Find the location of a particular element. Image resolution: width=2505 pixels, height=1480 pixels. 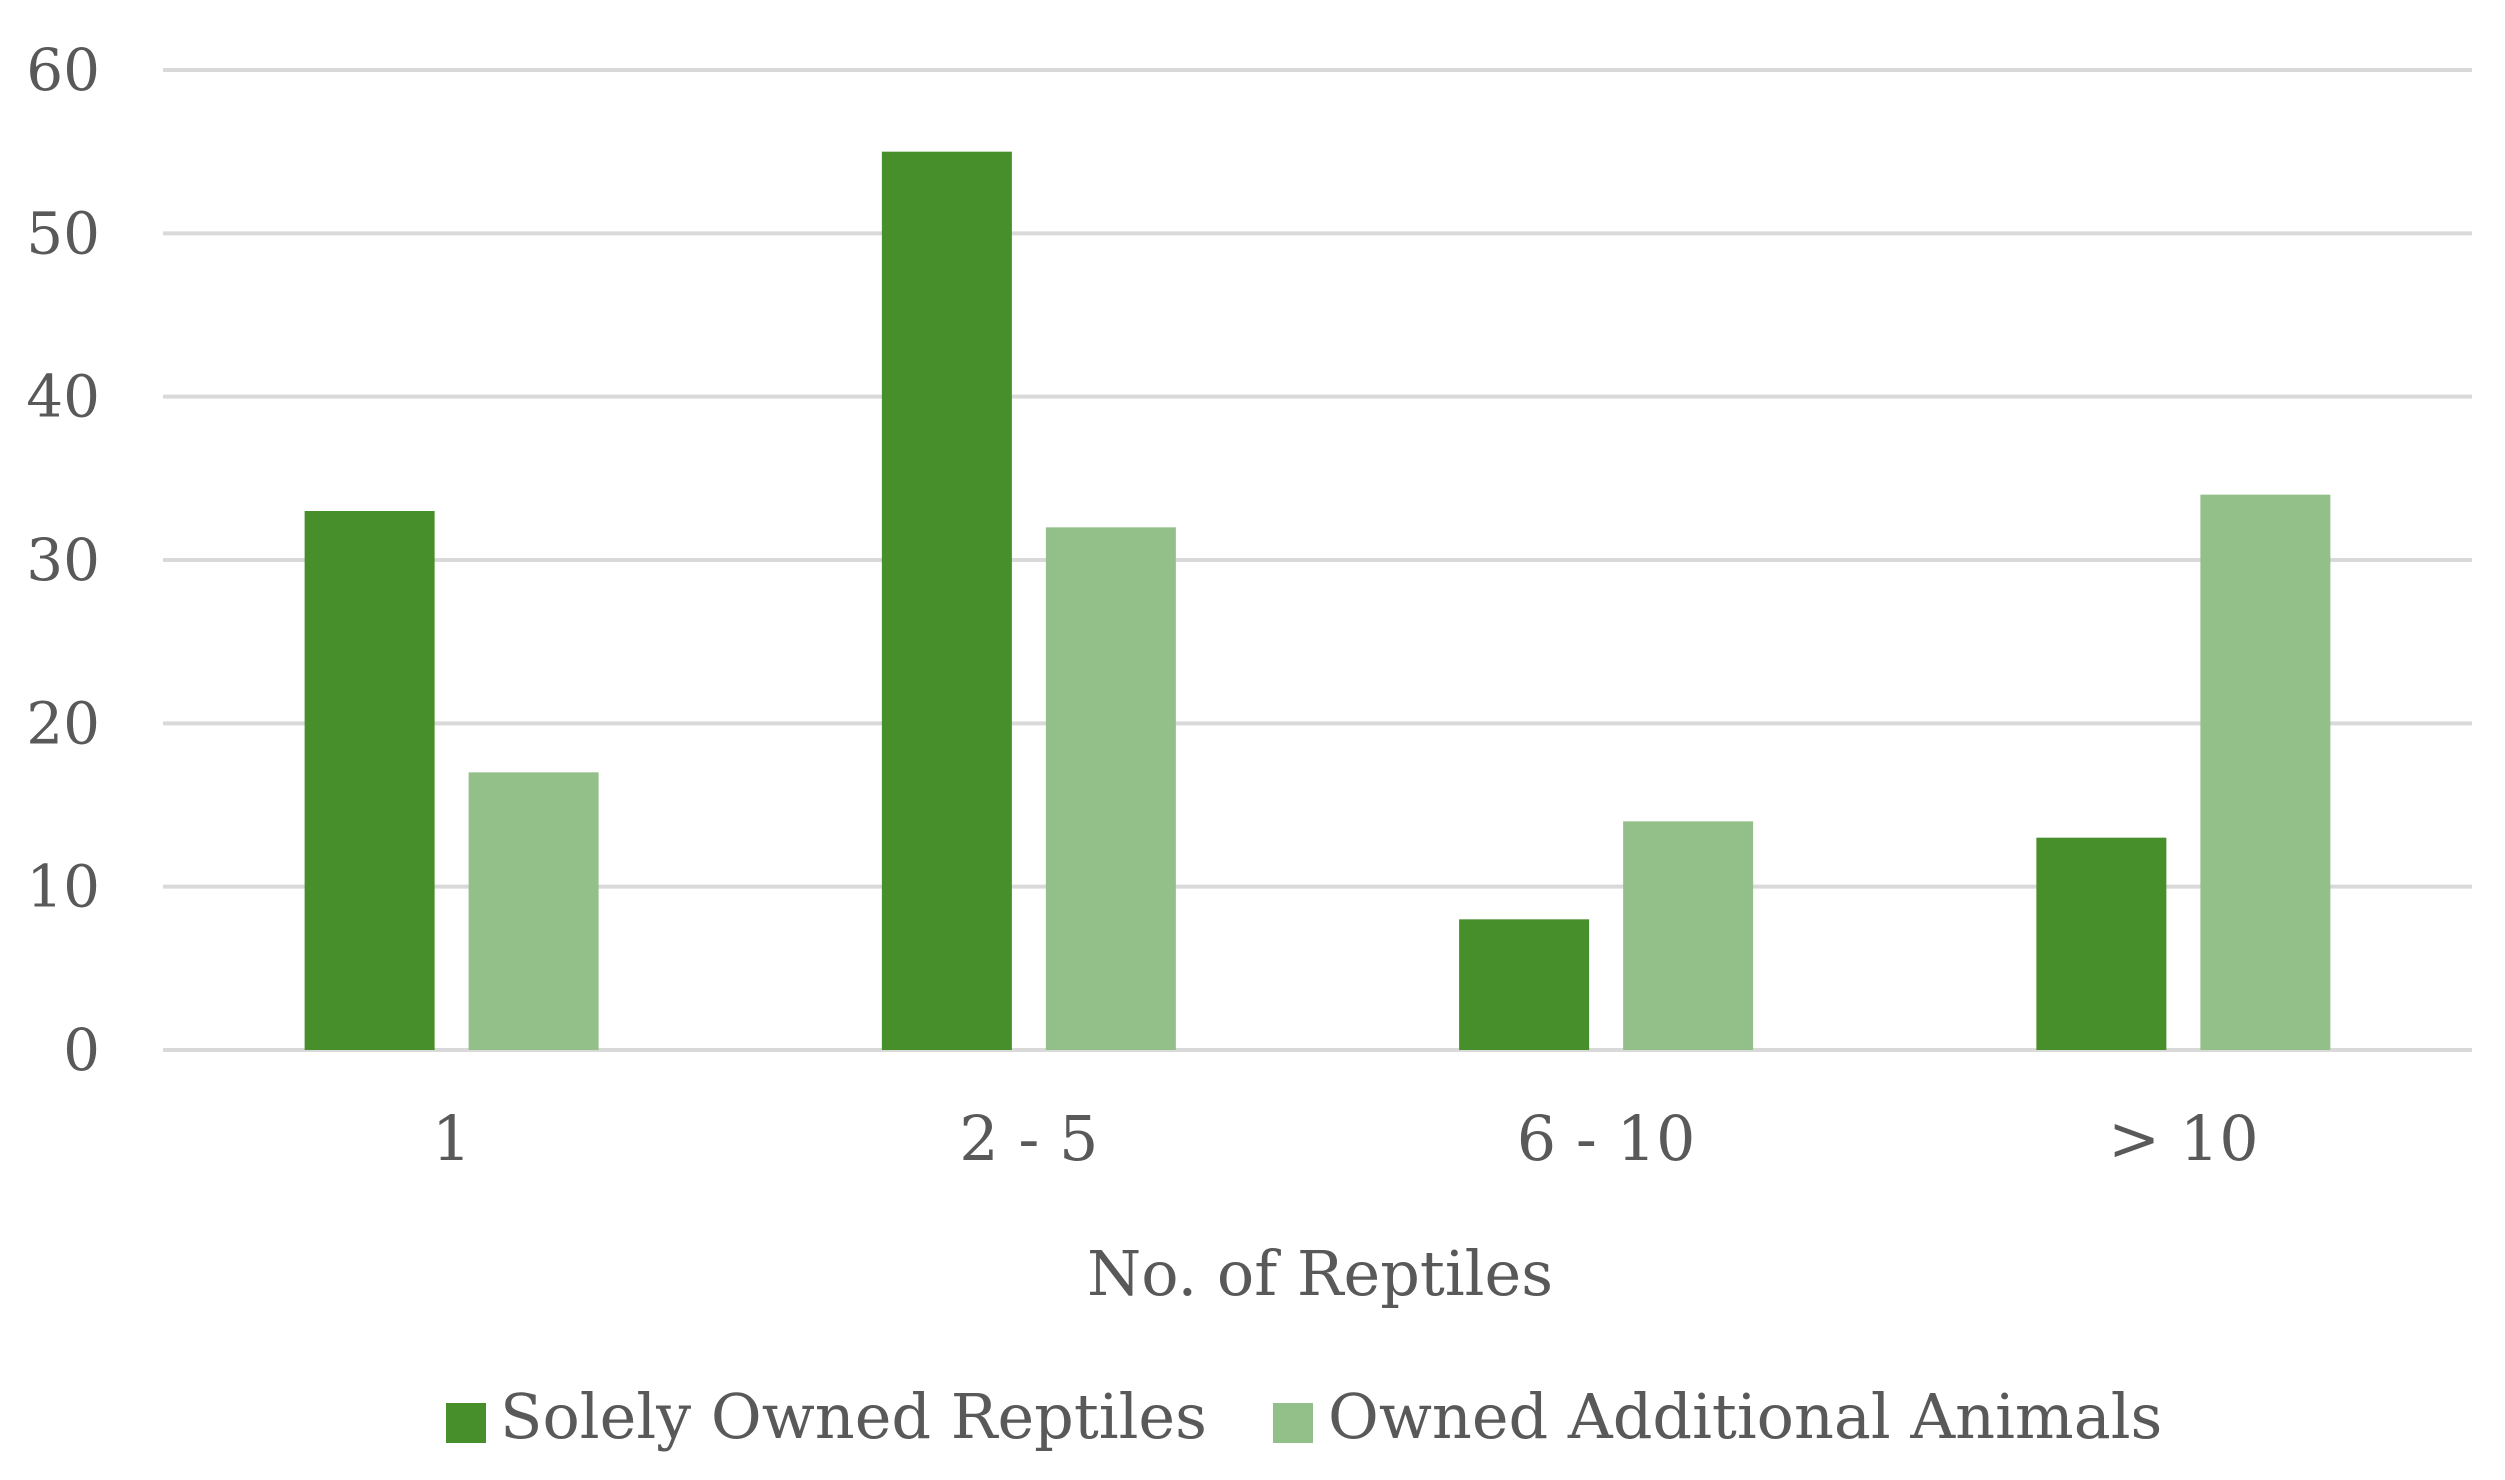

legend-label-solely-owned: Solely Owned Reptiles is located at coordinates (853, 1416).